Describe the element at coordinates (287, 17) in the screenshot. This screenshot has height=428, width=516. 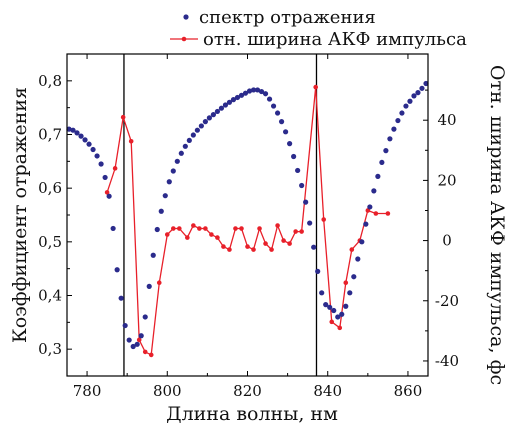
I see `legend-label-reflection: спектр отражения` at that location.